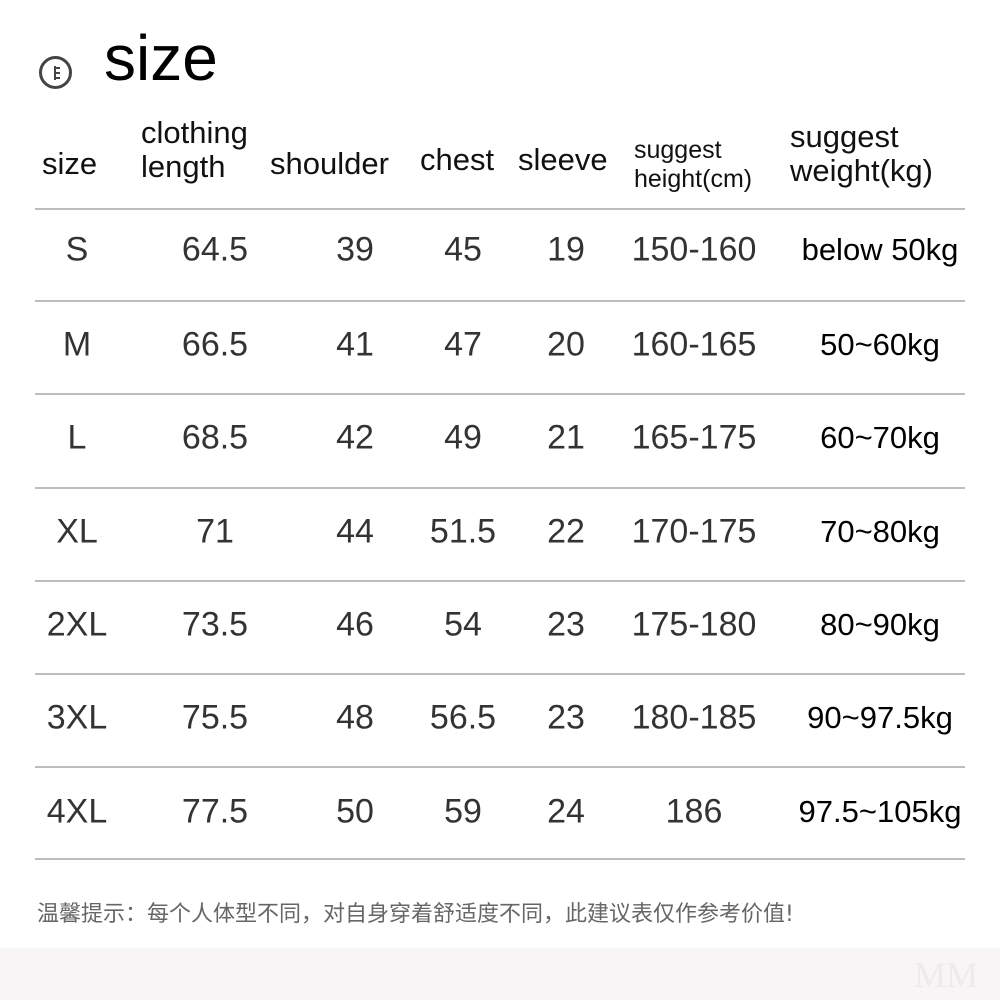 This screenshot has height=1000, width=1000. I want to click on table-cell: 75.5, so click(215, 717).